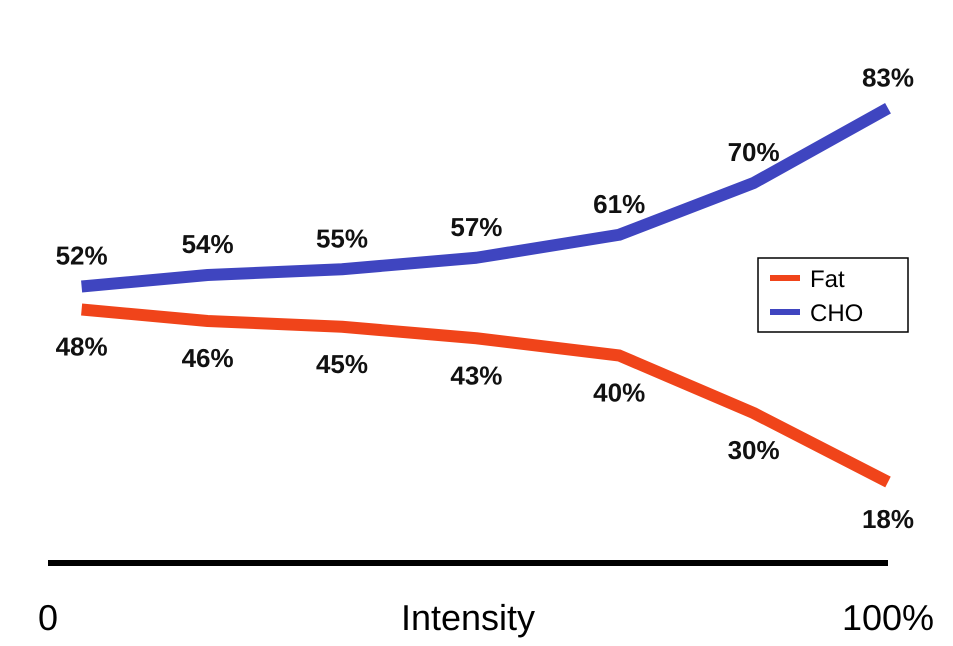  What do you see at coordinates (82, 255) in the screenshot?
I see `data-label: 52%` at bounding box center [82, 255].